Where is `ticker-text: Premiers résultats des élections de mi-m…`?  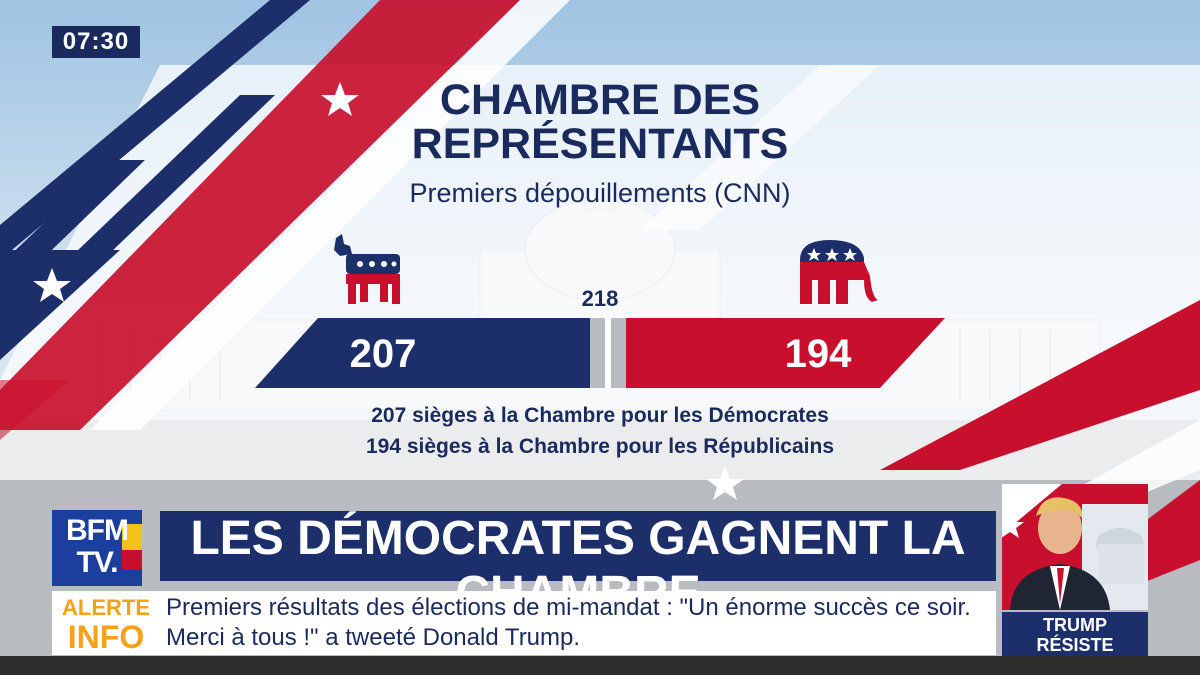 ticker-text: Premiers résultats des élections de mi-m… is located at coordinates (568, 622).